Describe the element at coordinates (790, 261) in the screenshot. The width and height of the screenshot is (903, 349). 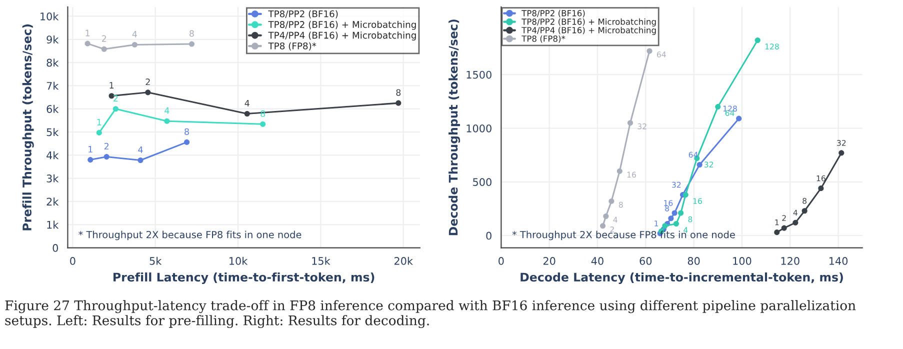
I see `x-tick-label: 120` at that location.